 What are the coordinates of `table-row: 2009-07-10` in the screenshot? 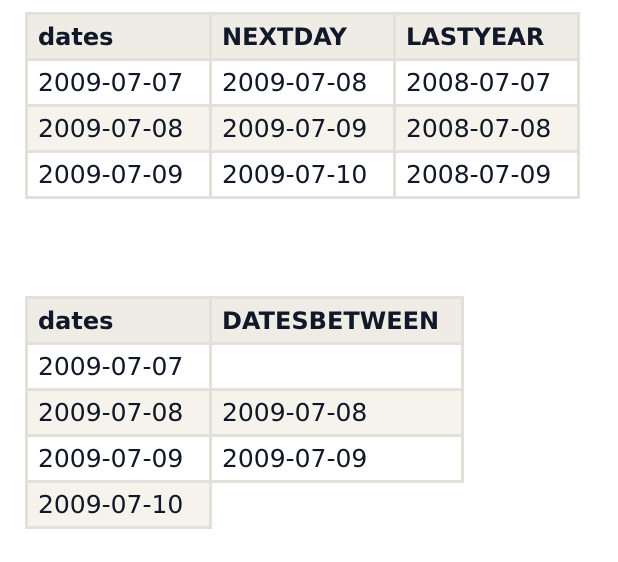 It's located at (244, 504).